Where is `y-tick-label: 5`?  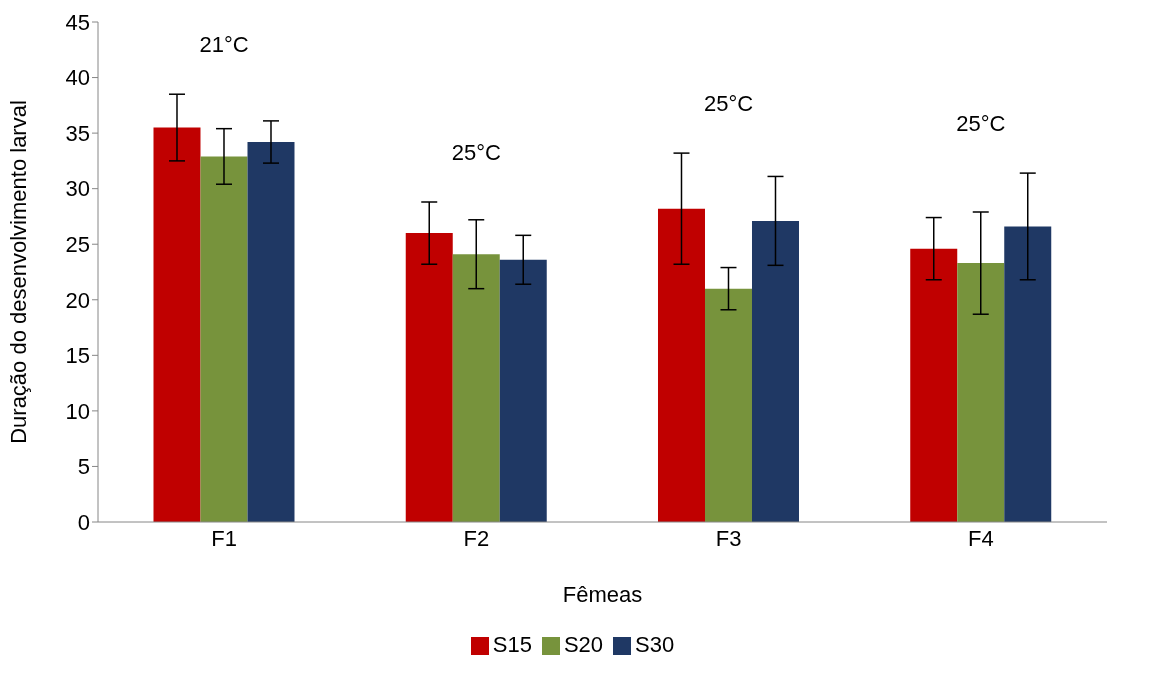
y-tick-label: 5 is located at coordinates (83, 467).